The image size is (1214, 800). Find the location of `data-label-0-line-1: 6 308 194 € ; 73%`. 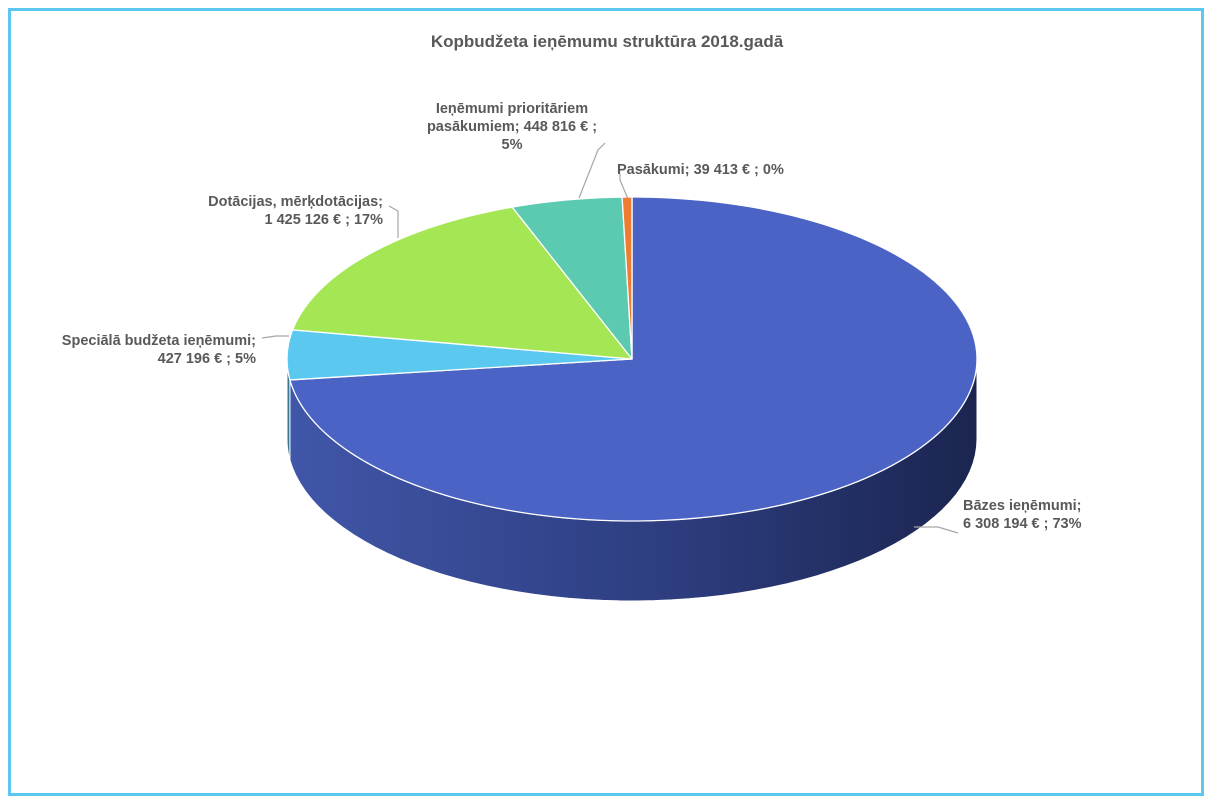

data-label-0-line-1: 6 308 194 € ; 73% is located at coordinates (1022, 524).